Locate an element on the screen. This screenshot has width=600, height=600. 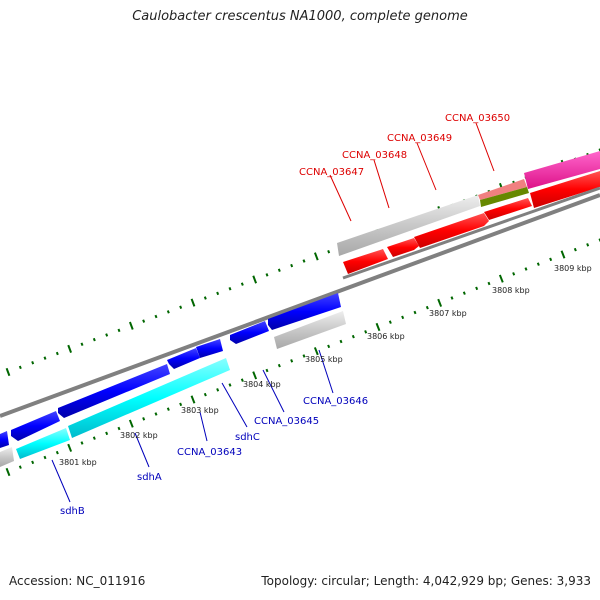
label-ccna-03649: CCNA_03649 is located at coordinates (419, 138).